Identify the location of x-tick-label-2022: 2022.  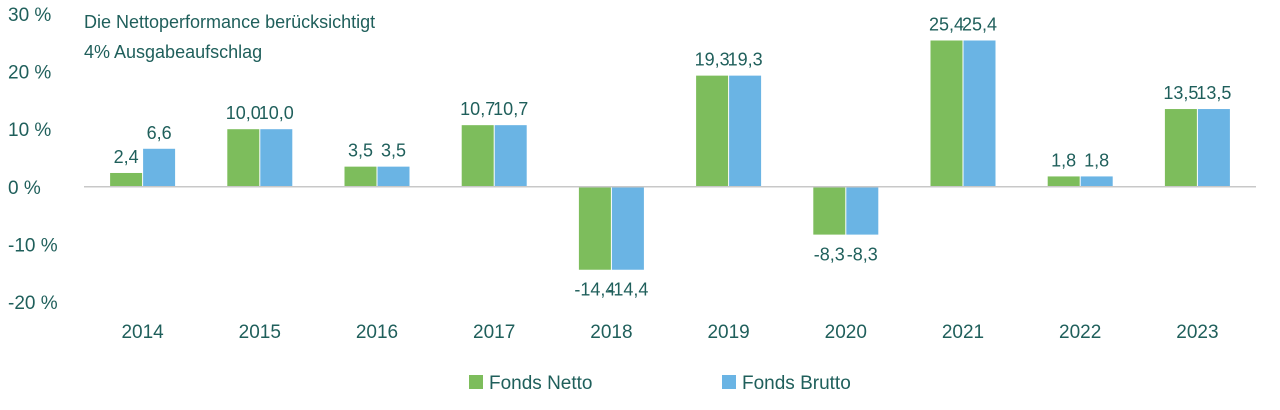
(1080, 332).